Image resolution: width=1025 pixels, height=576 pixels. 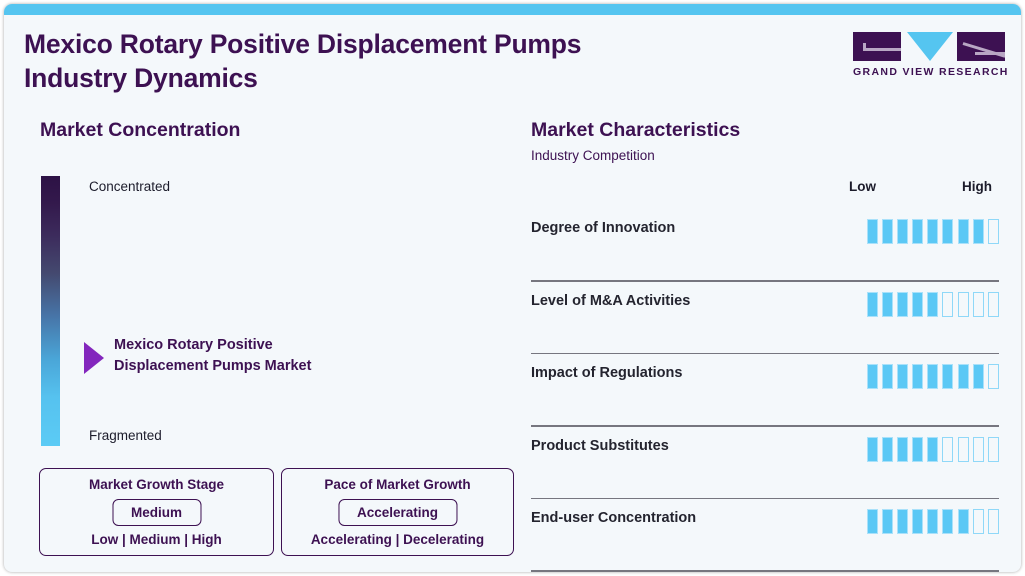 What do you see at coordinates (767, 245) in the screenshot?
I see `characteristic-row: Degree of Innovation` at bounding box center [767, 245].